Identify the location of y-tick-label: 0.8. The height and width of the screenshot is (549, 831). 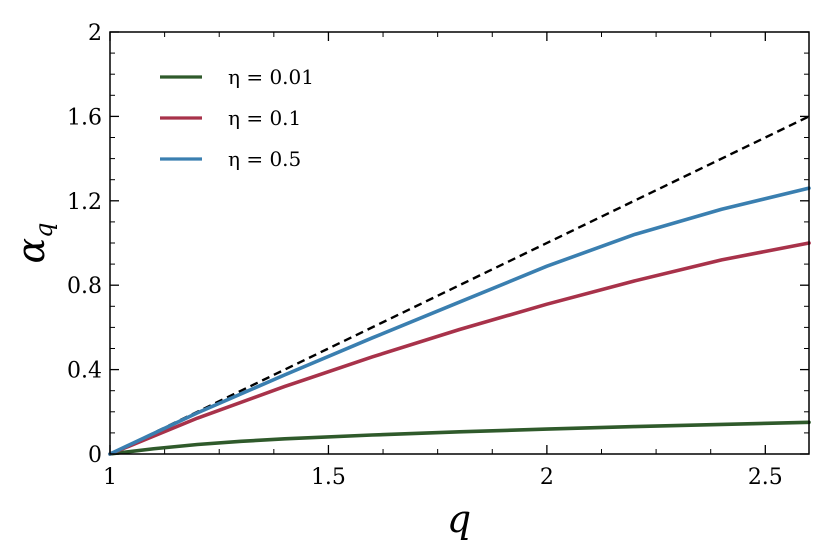
(84, 286).